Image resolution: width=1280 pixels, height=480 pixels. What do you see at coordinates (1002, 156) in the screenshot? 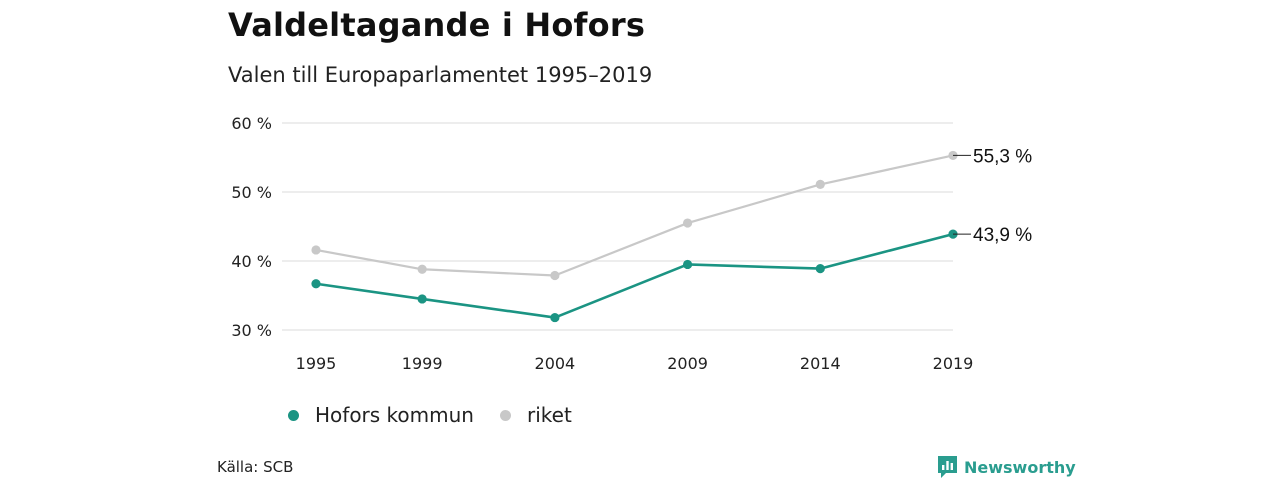
I see `end-label-riket: 55,3 %` at bounding box center [1002, 156].